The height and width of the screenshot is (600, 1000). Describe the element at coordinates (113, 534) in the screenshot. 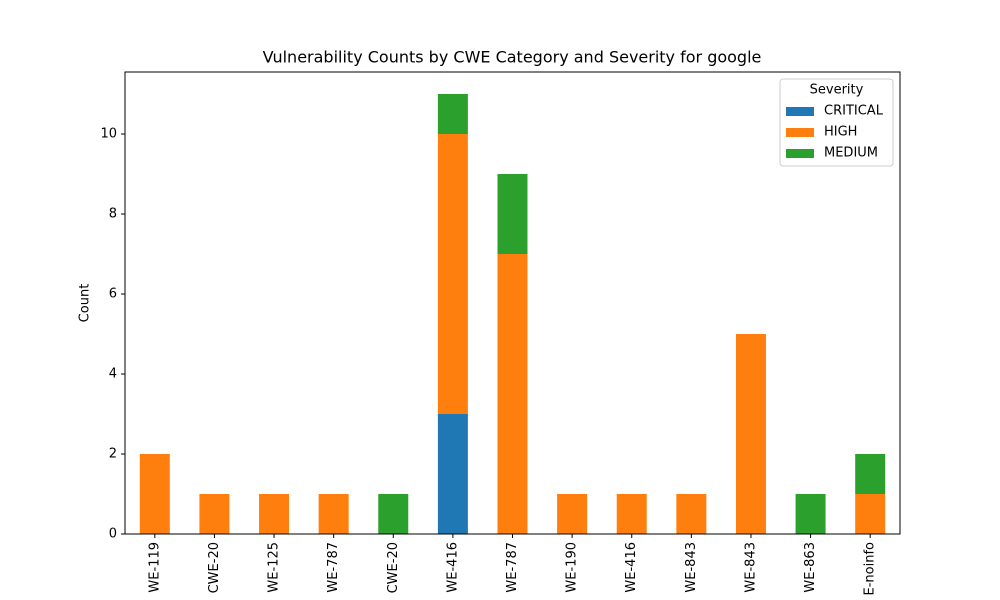

I see `y-tick-label: 0` at that location.